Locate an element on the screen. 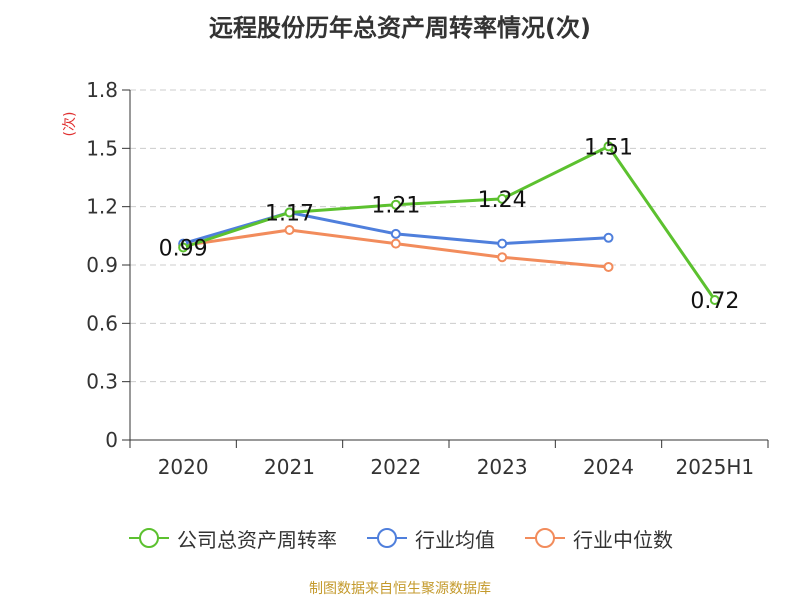 The image size is (800, 600). y-tick-label: 1.5 is located at coordinates (102, 148).